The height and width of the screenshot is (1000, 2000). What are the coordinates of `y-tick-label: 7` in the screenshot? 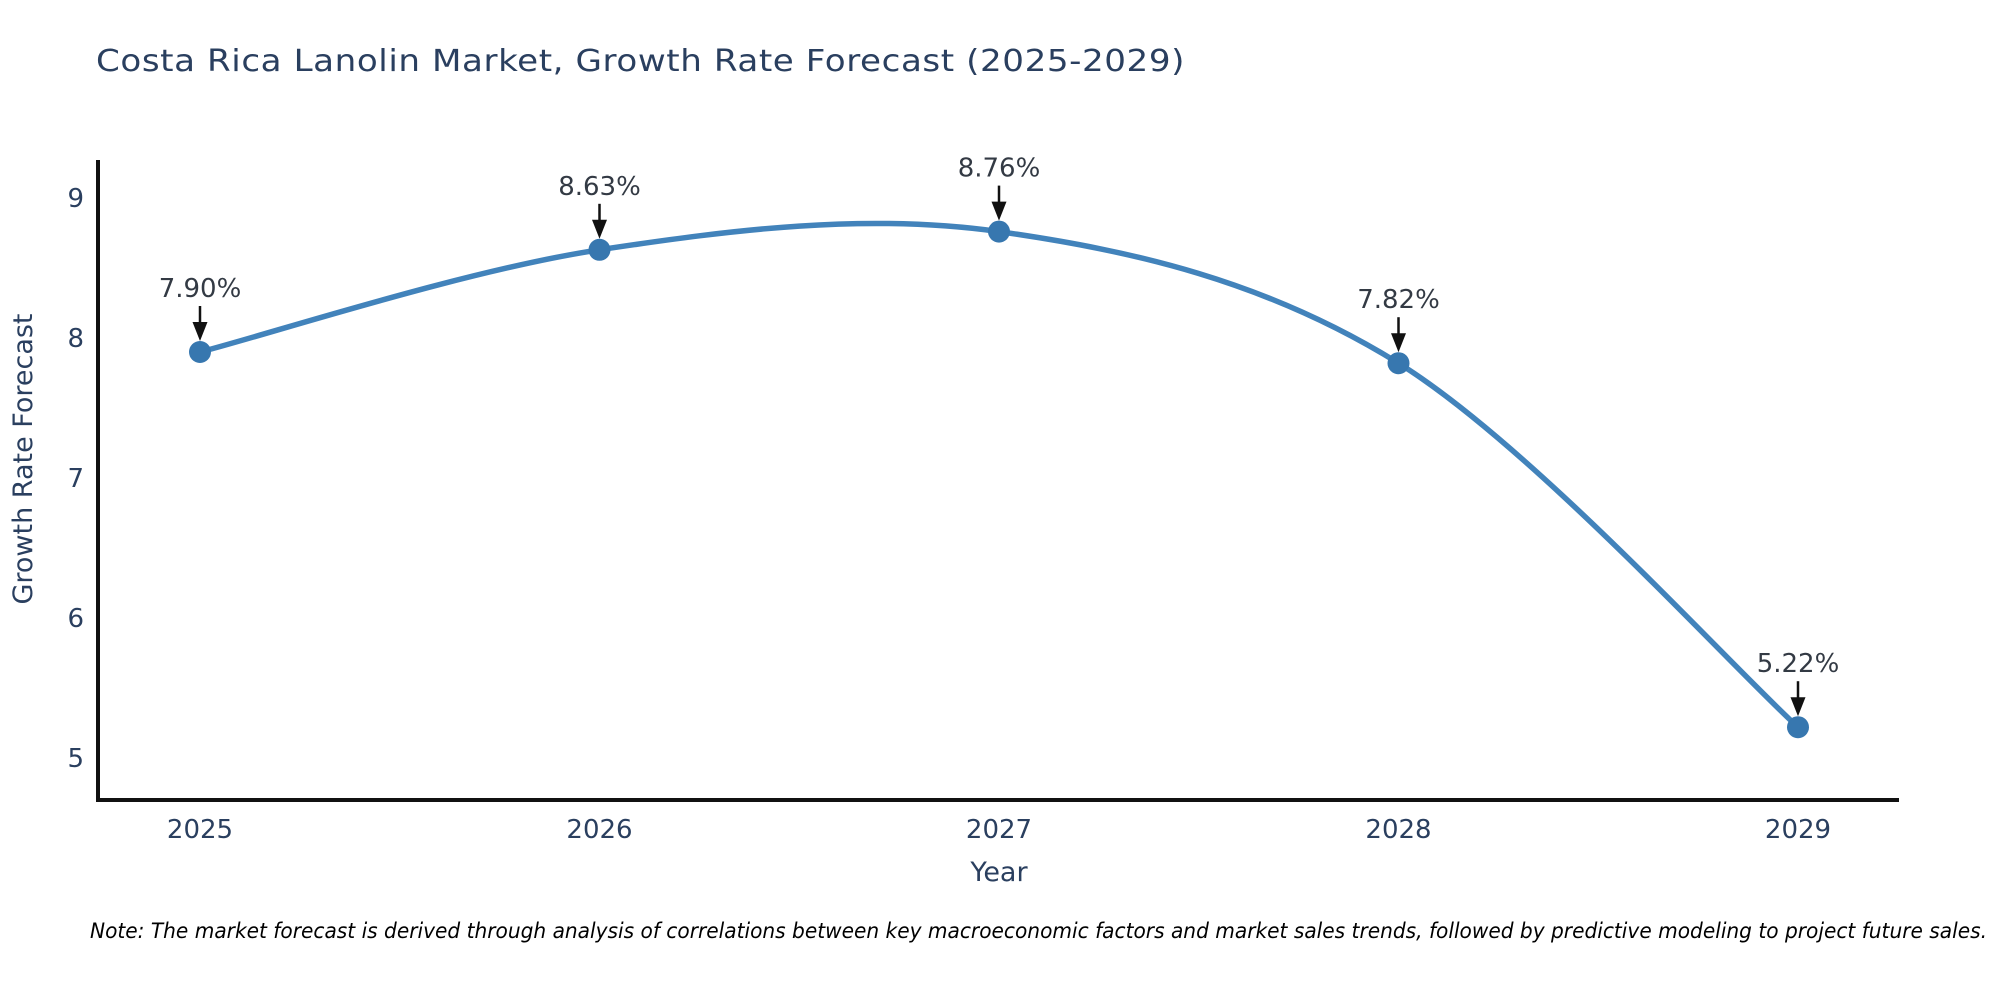 It's located at (75, 479).